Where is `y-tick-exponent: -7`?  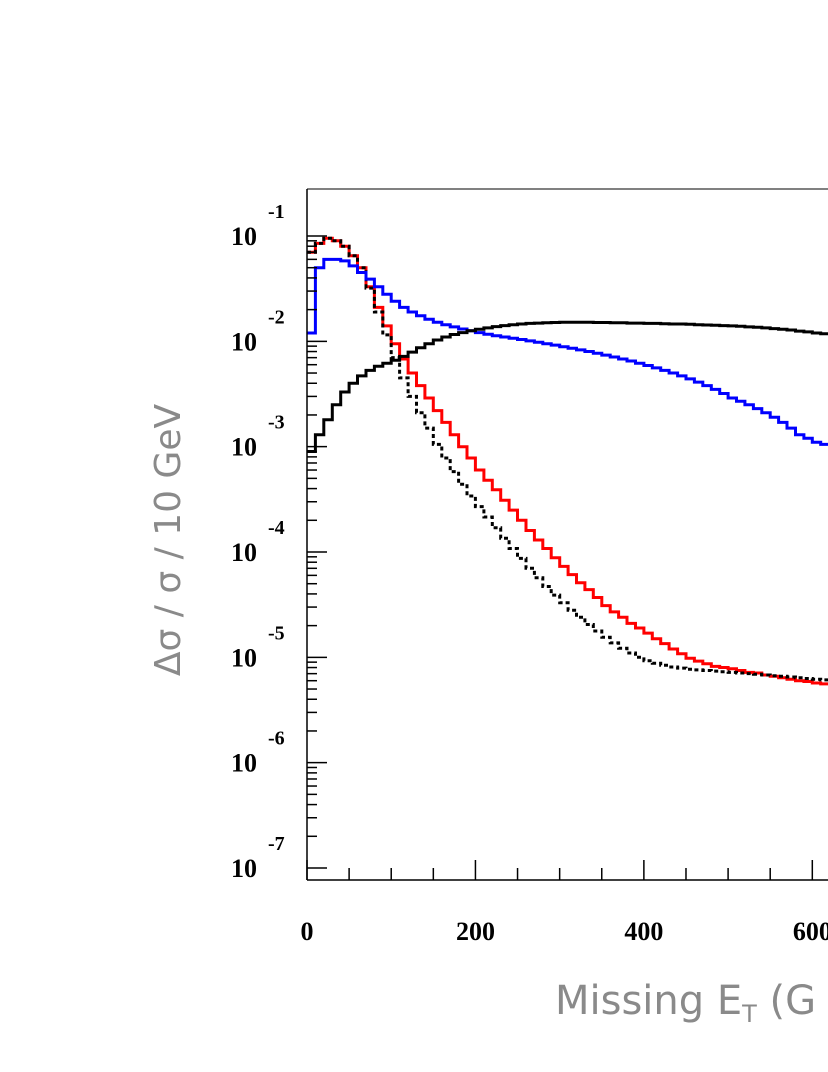 y-tick-exponent: -7 is located at coordinates (276, 844).